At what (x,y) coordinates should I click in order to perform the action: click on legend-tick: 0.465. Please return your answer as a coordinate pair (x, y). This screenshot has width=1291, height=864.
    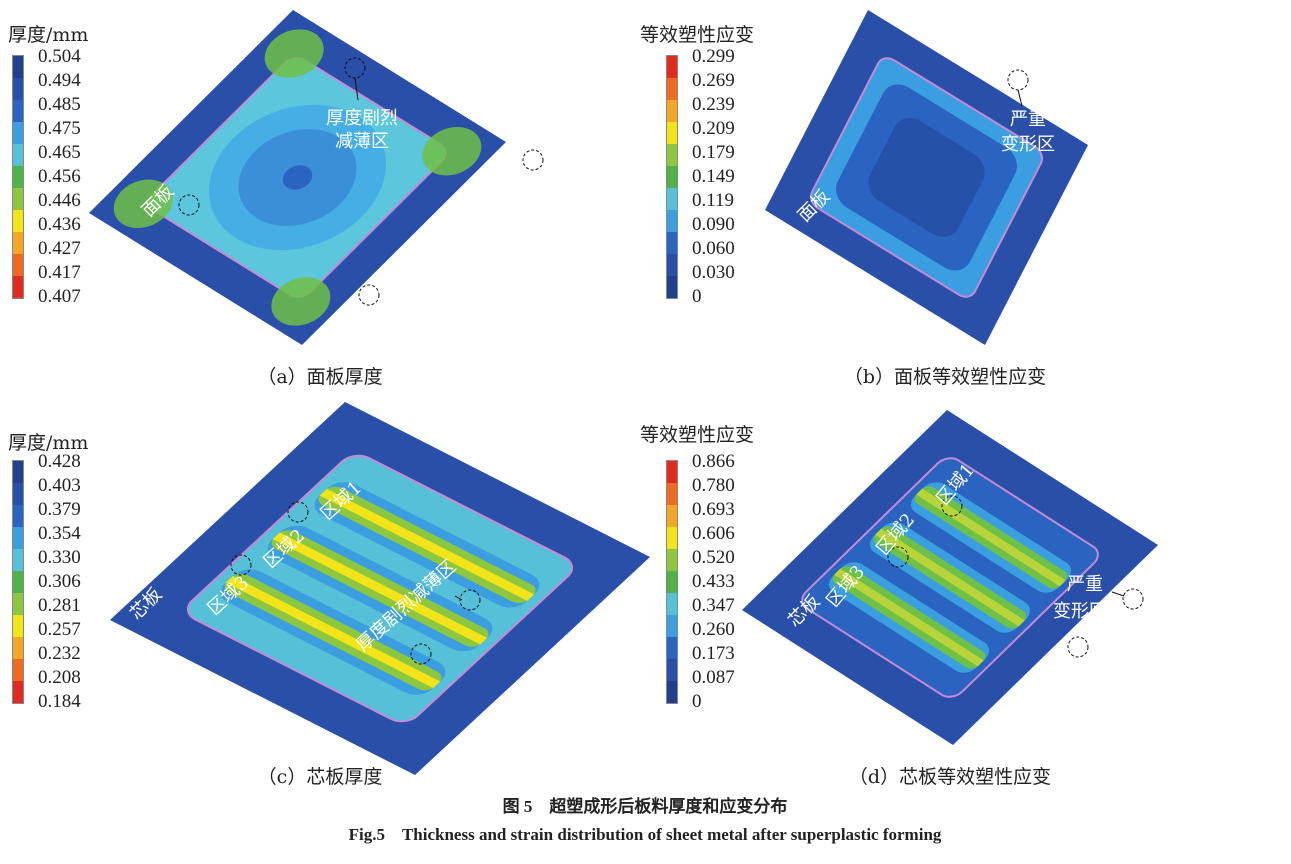
    Looking at the image, I should click on (59, 152).